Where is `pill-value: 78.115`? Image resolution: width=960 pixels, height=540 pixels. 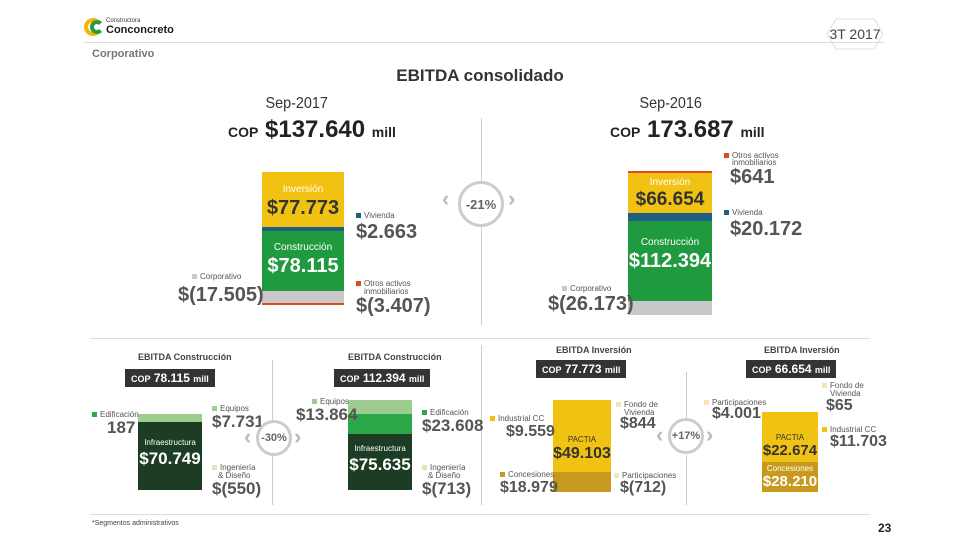
pill-value: 78.115 is located at coordinates (171, 378).